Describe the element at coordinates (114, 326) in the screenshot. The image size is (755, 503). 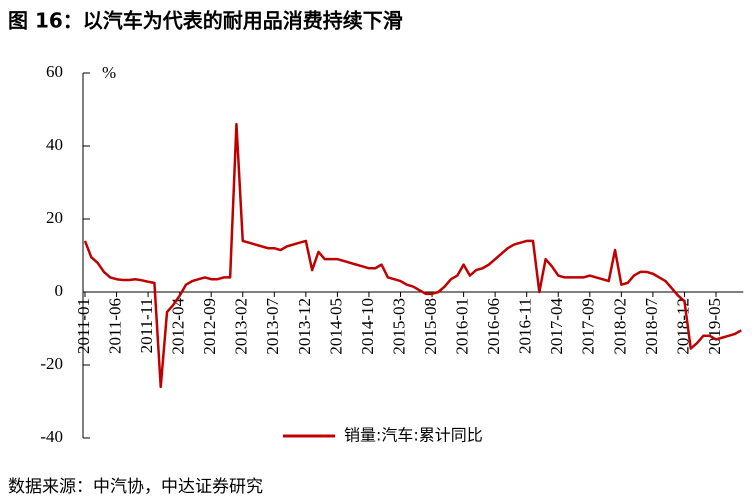
I see `x-tick-label: 2011-06` at that location.